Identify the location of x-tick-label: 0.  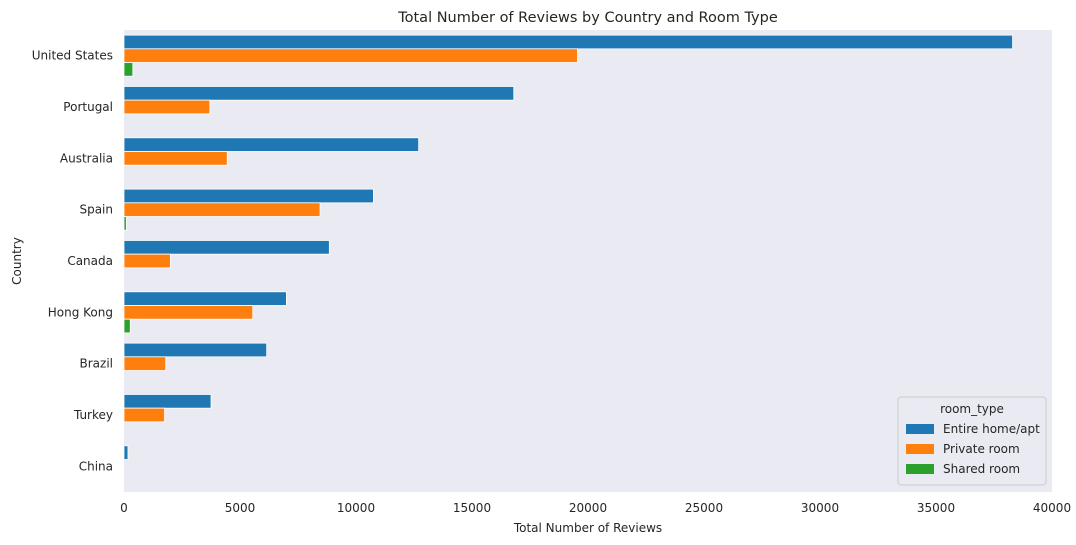
(124, 508).